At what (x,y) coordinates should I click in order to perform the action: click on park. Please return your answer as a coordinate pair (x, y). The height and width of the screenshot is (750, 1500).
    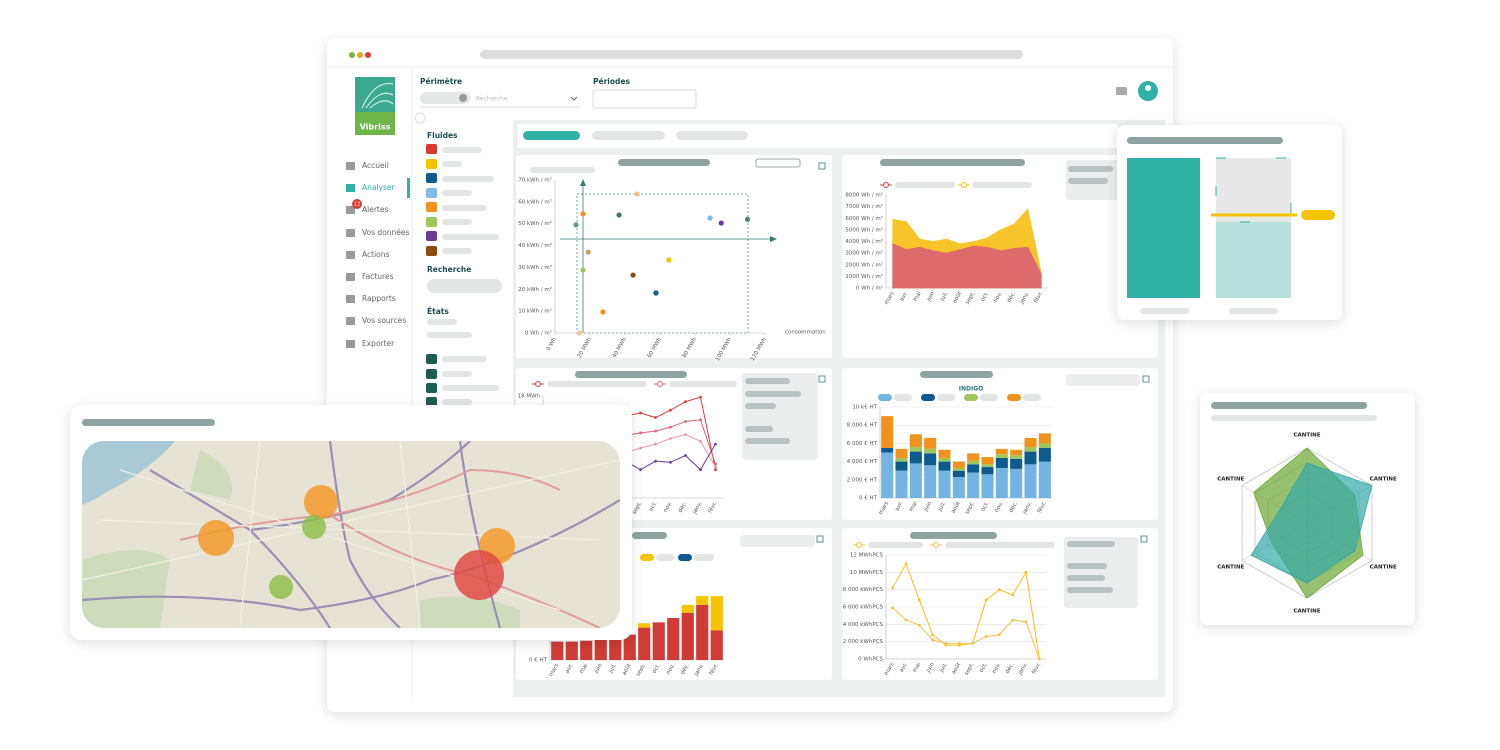
    Looking at the image, I should click on (301, 539).